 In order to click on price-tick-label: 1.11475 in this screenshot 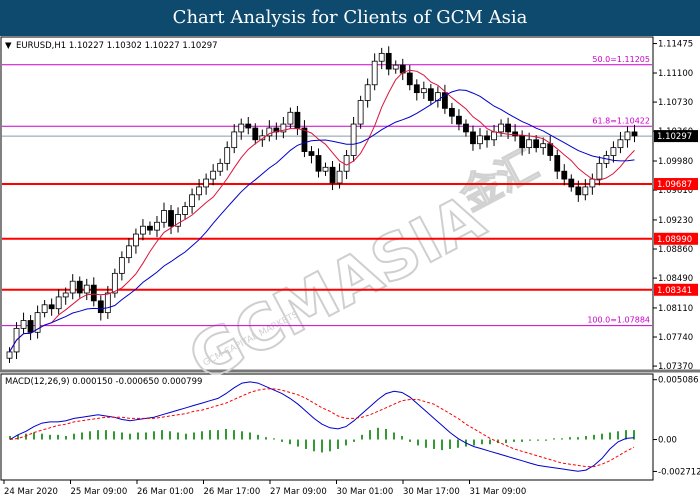, I will do `click(675, 45)`.